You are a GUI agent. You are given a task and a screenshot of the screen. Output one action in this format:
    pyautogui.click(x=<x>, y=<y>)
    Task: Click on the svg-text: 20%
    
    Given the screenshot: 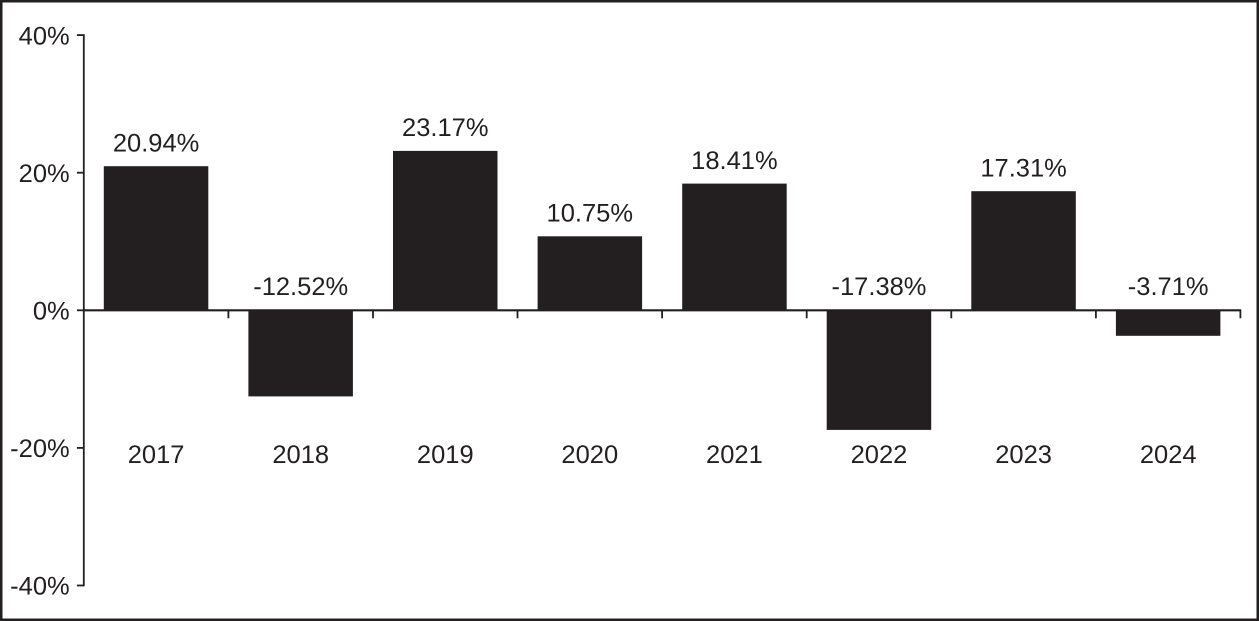 What is the action you would take?
    pyautogui.click(x=44, y=174)
    